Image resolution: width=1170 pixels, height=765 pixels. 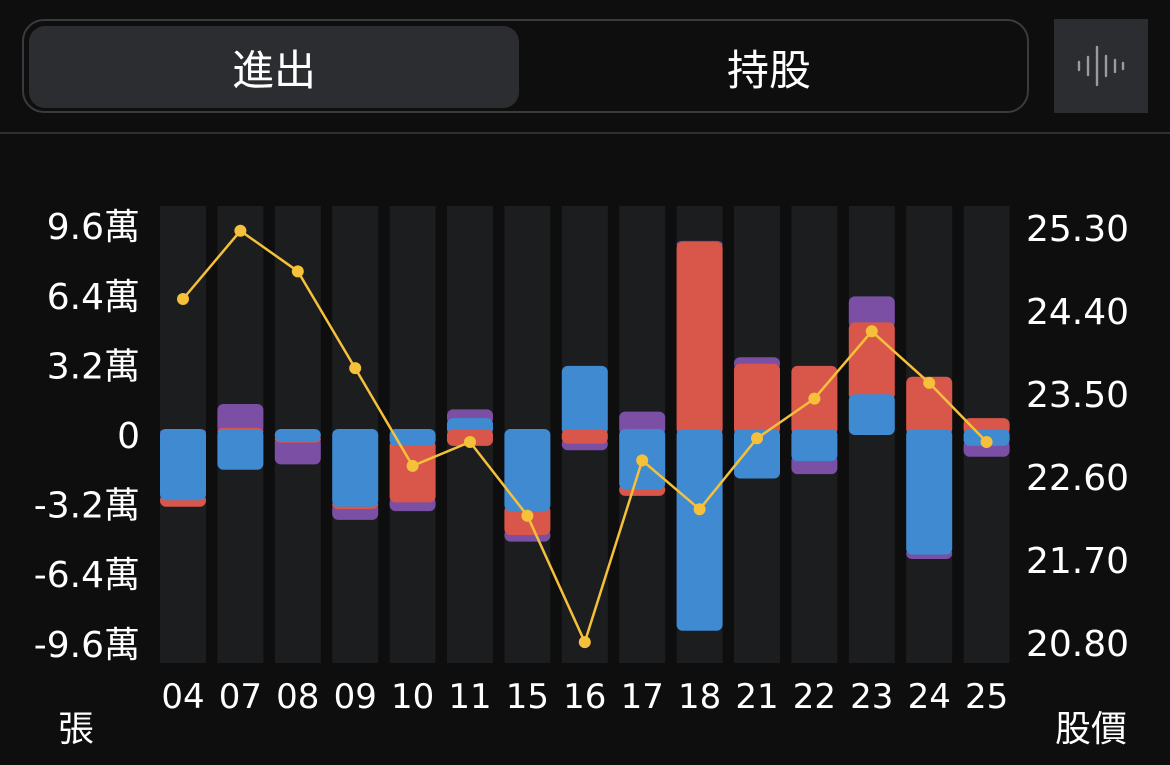 I want to click on bar-10-s0, so click(x=412, y=437).